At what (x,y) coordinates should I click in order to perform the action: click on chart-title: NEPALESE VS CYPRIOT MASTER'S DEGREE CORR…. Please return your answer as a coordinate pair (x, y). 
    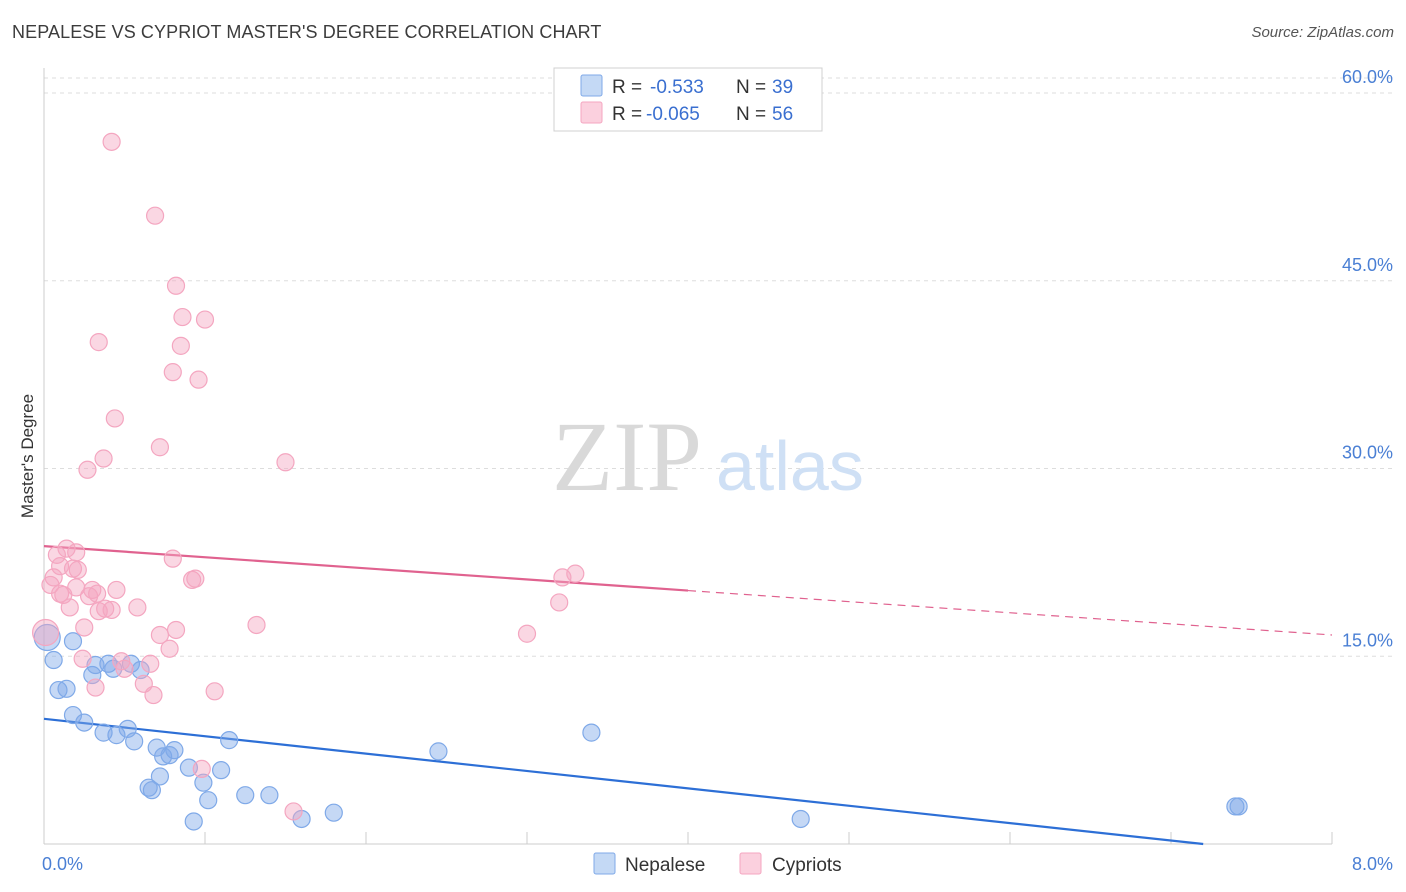
    Looking at the image, I should click on (307, 32).